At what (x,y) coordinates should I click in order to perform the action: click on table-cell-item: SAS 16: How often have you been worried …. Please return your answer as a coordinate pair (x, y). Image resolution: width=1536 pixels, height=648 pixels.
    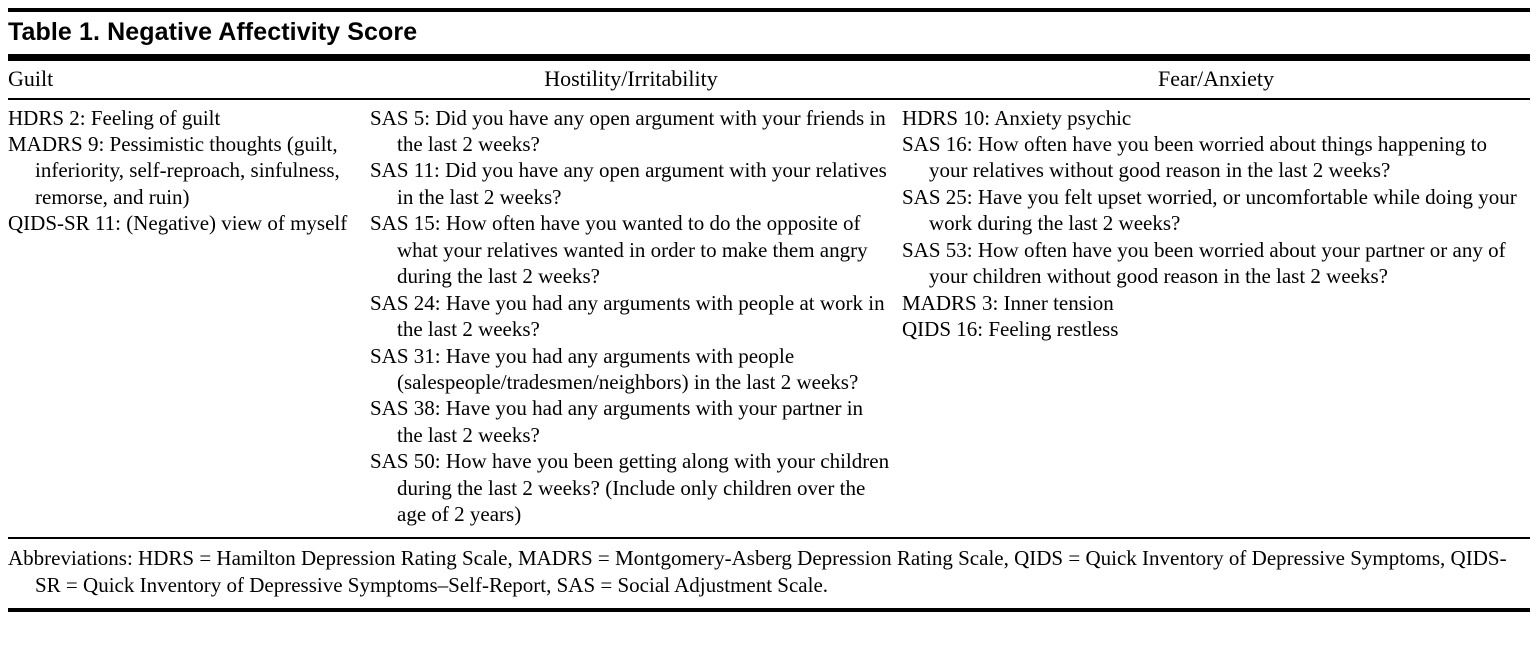
    Looking at the image, I should click on (1194, 157).